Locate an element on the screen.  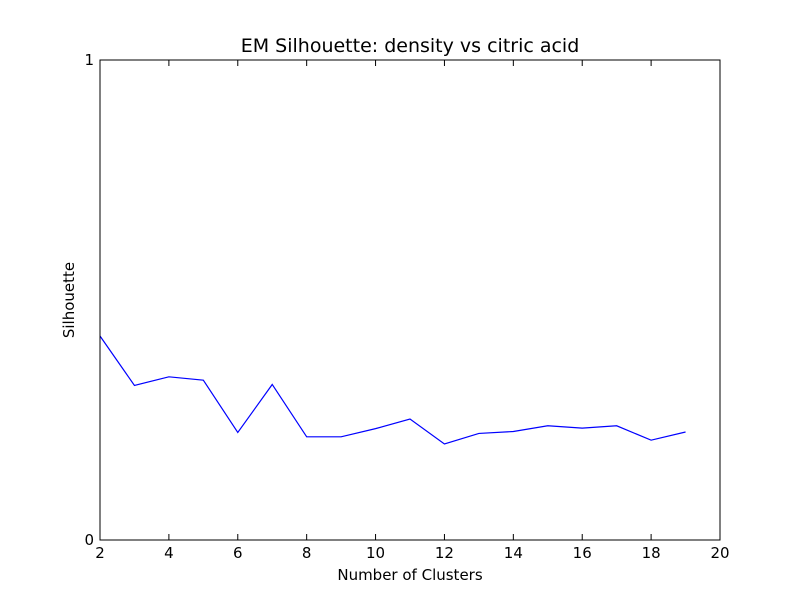
y-tick-label: 0 is located at coordinates (89, 540).